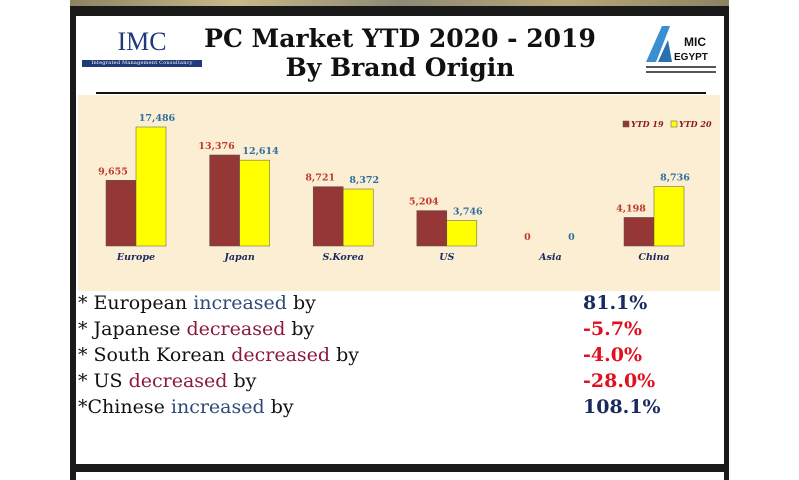 The width and height of the screenshot is (799, 480). What do you see at coordinates (468, 212) in the screenshot?
I see `data-label: 3,746` at bounding box center [468, 212].